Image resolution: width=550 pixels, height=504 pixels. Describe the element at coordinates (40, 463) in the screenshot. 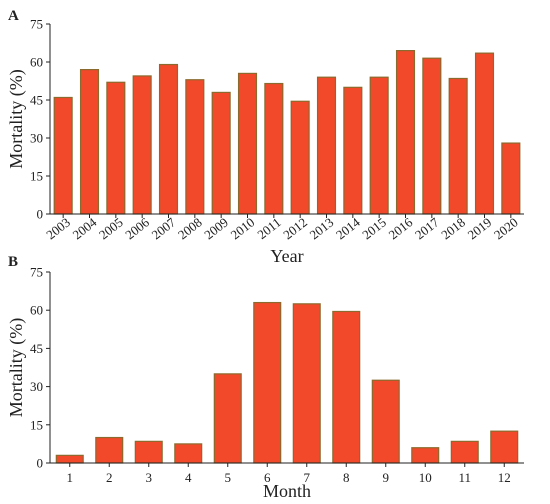

I see `panel-b-y-tick-label: 0` at that location.